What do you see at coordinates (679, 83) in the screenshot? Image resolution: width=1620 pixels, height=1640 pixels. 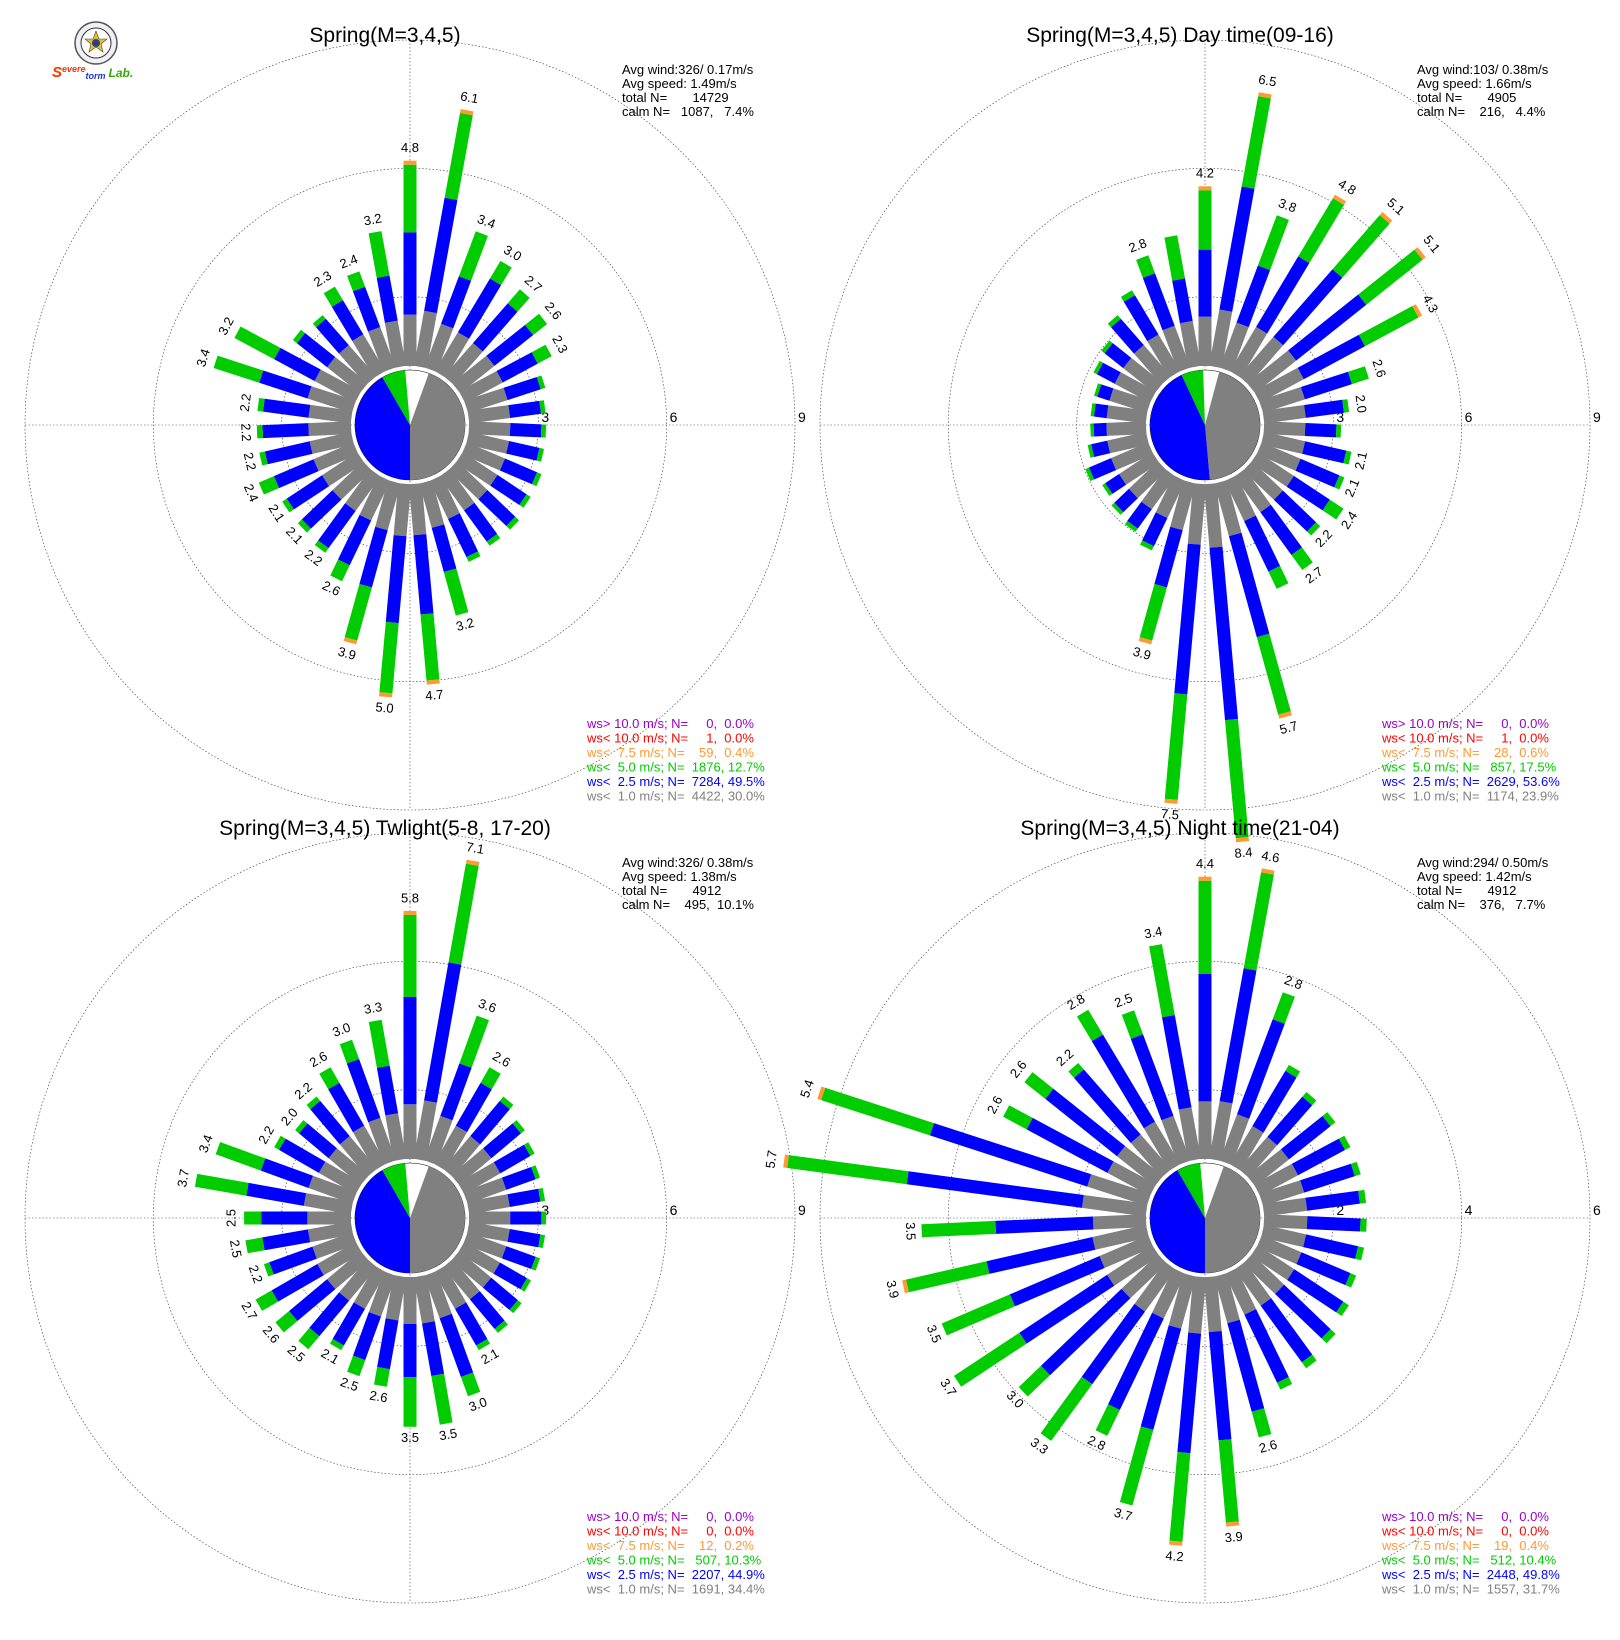 I see `stat-avg-speed: Avg speed: 1.49m/s` at bounding box center [679, 83].